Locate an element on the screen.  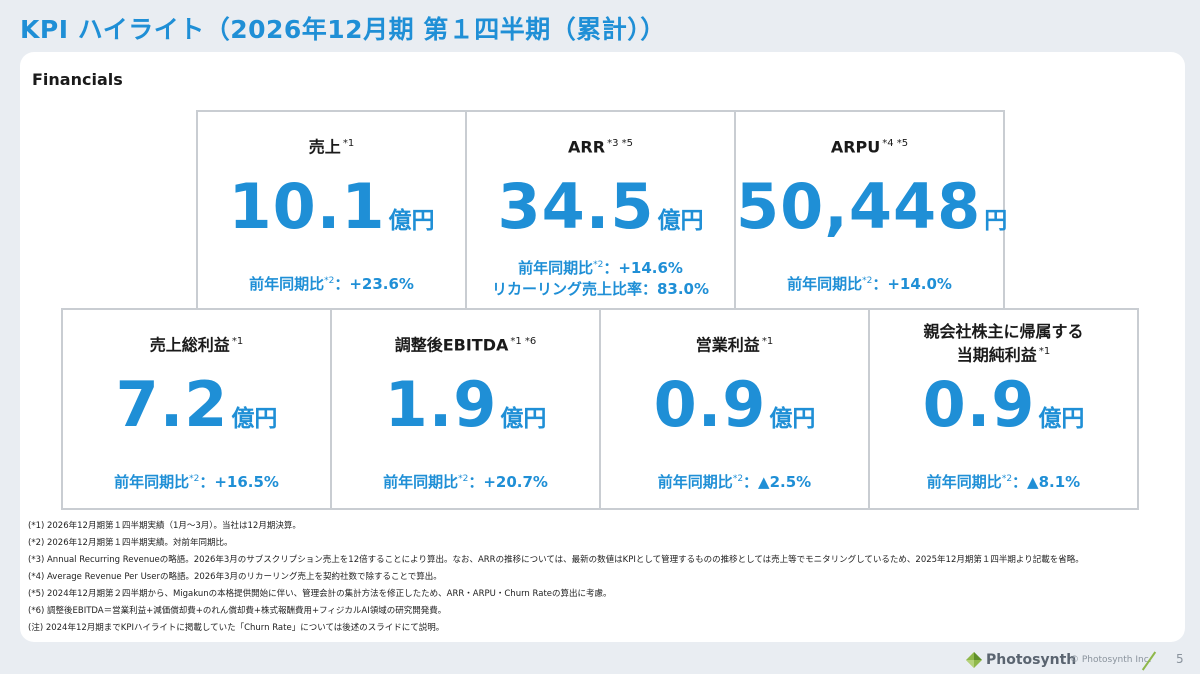
kpi-value: 34.5 億円 is located at coordinates (600, 206).